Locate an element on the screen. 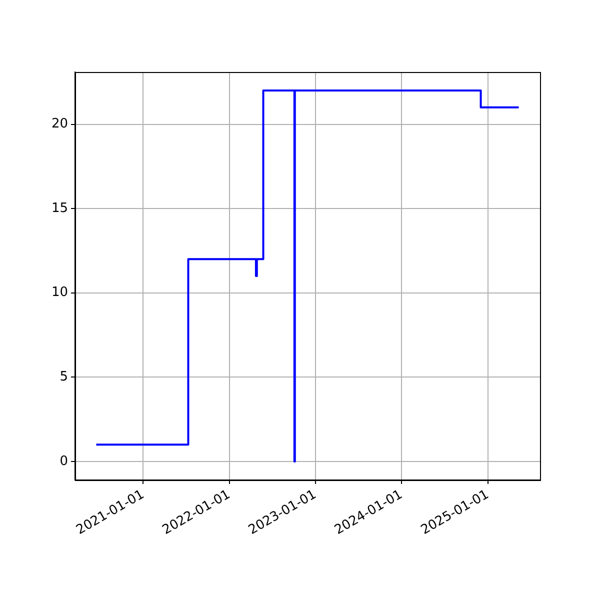 The height and width of the screenshot is (600, 600). y-tick-label: 15 is located at coordinates (59, 208).